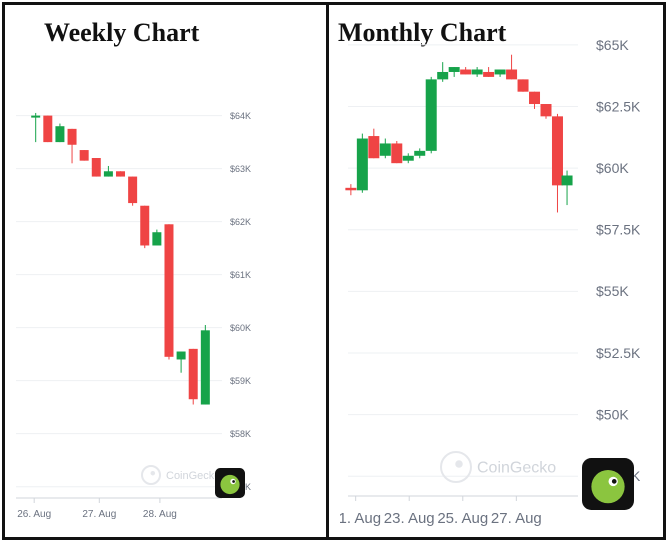  What do you see at coordinates (618, 230) in the screenshot?
I see `y-tick-label: $57.5K` at bounding box center [618, 230].